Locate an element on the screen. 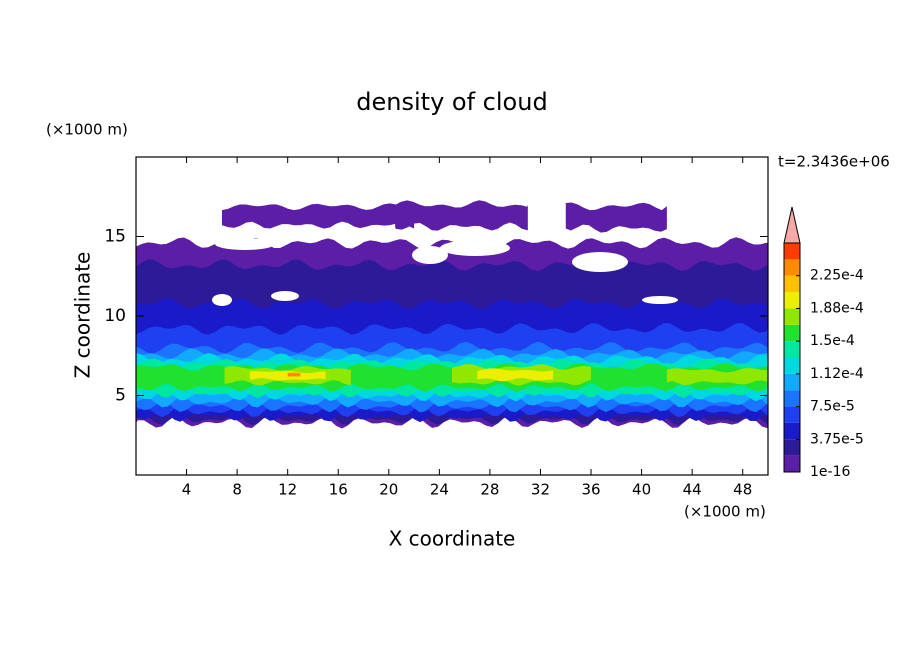 The width and height of the screenshot is (904, 654). x-tick-label: 32 is located at coordinates (540, 490).